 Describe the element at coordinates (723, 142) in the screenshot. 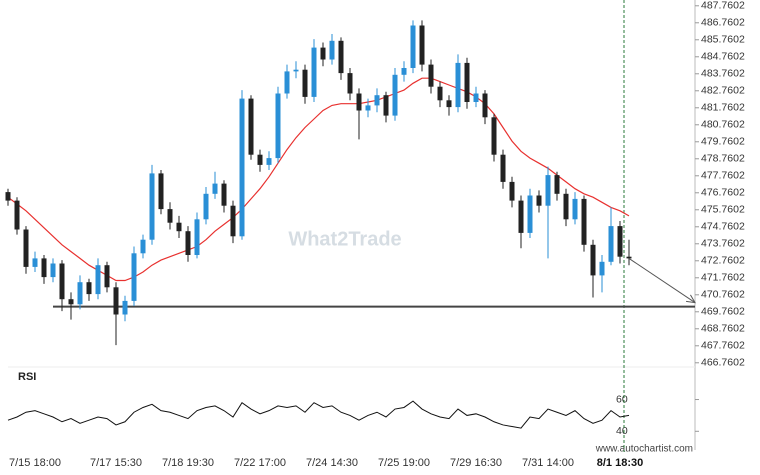

I see `y-tick-label: 479.7602` at that location.